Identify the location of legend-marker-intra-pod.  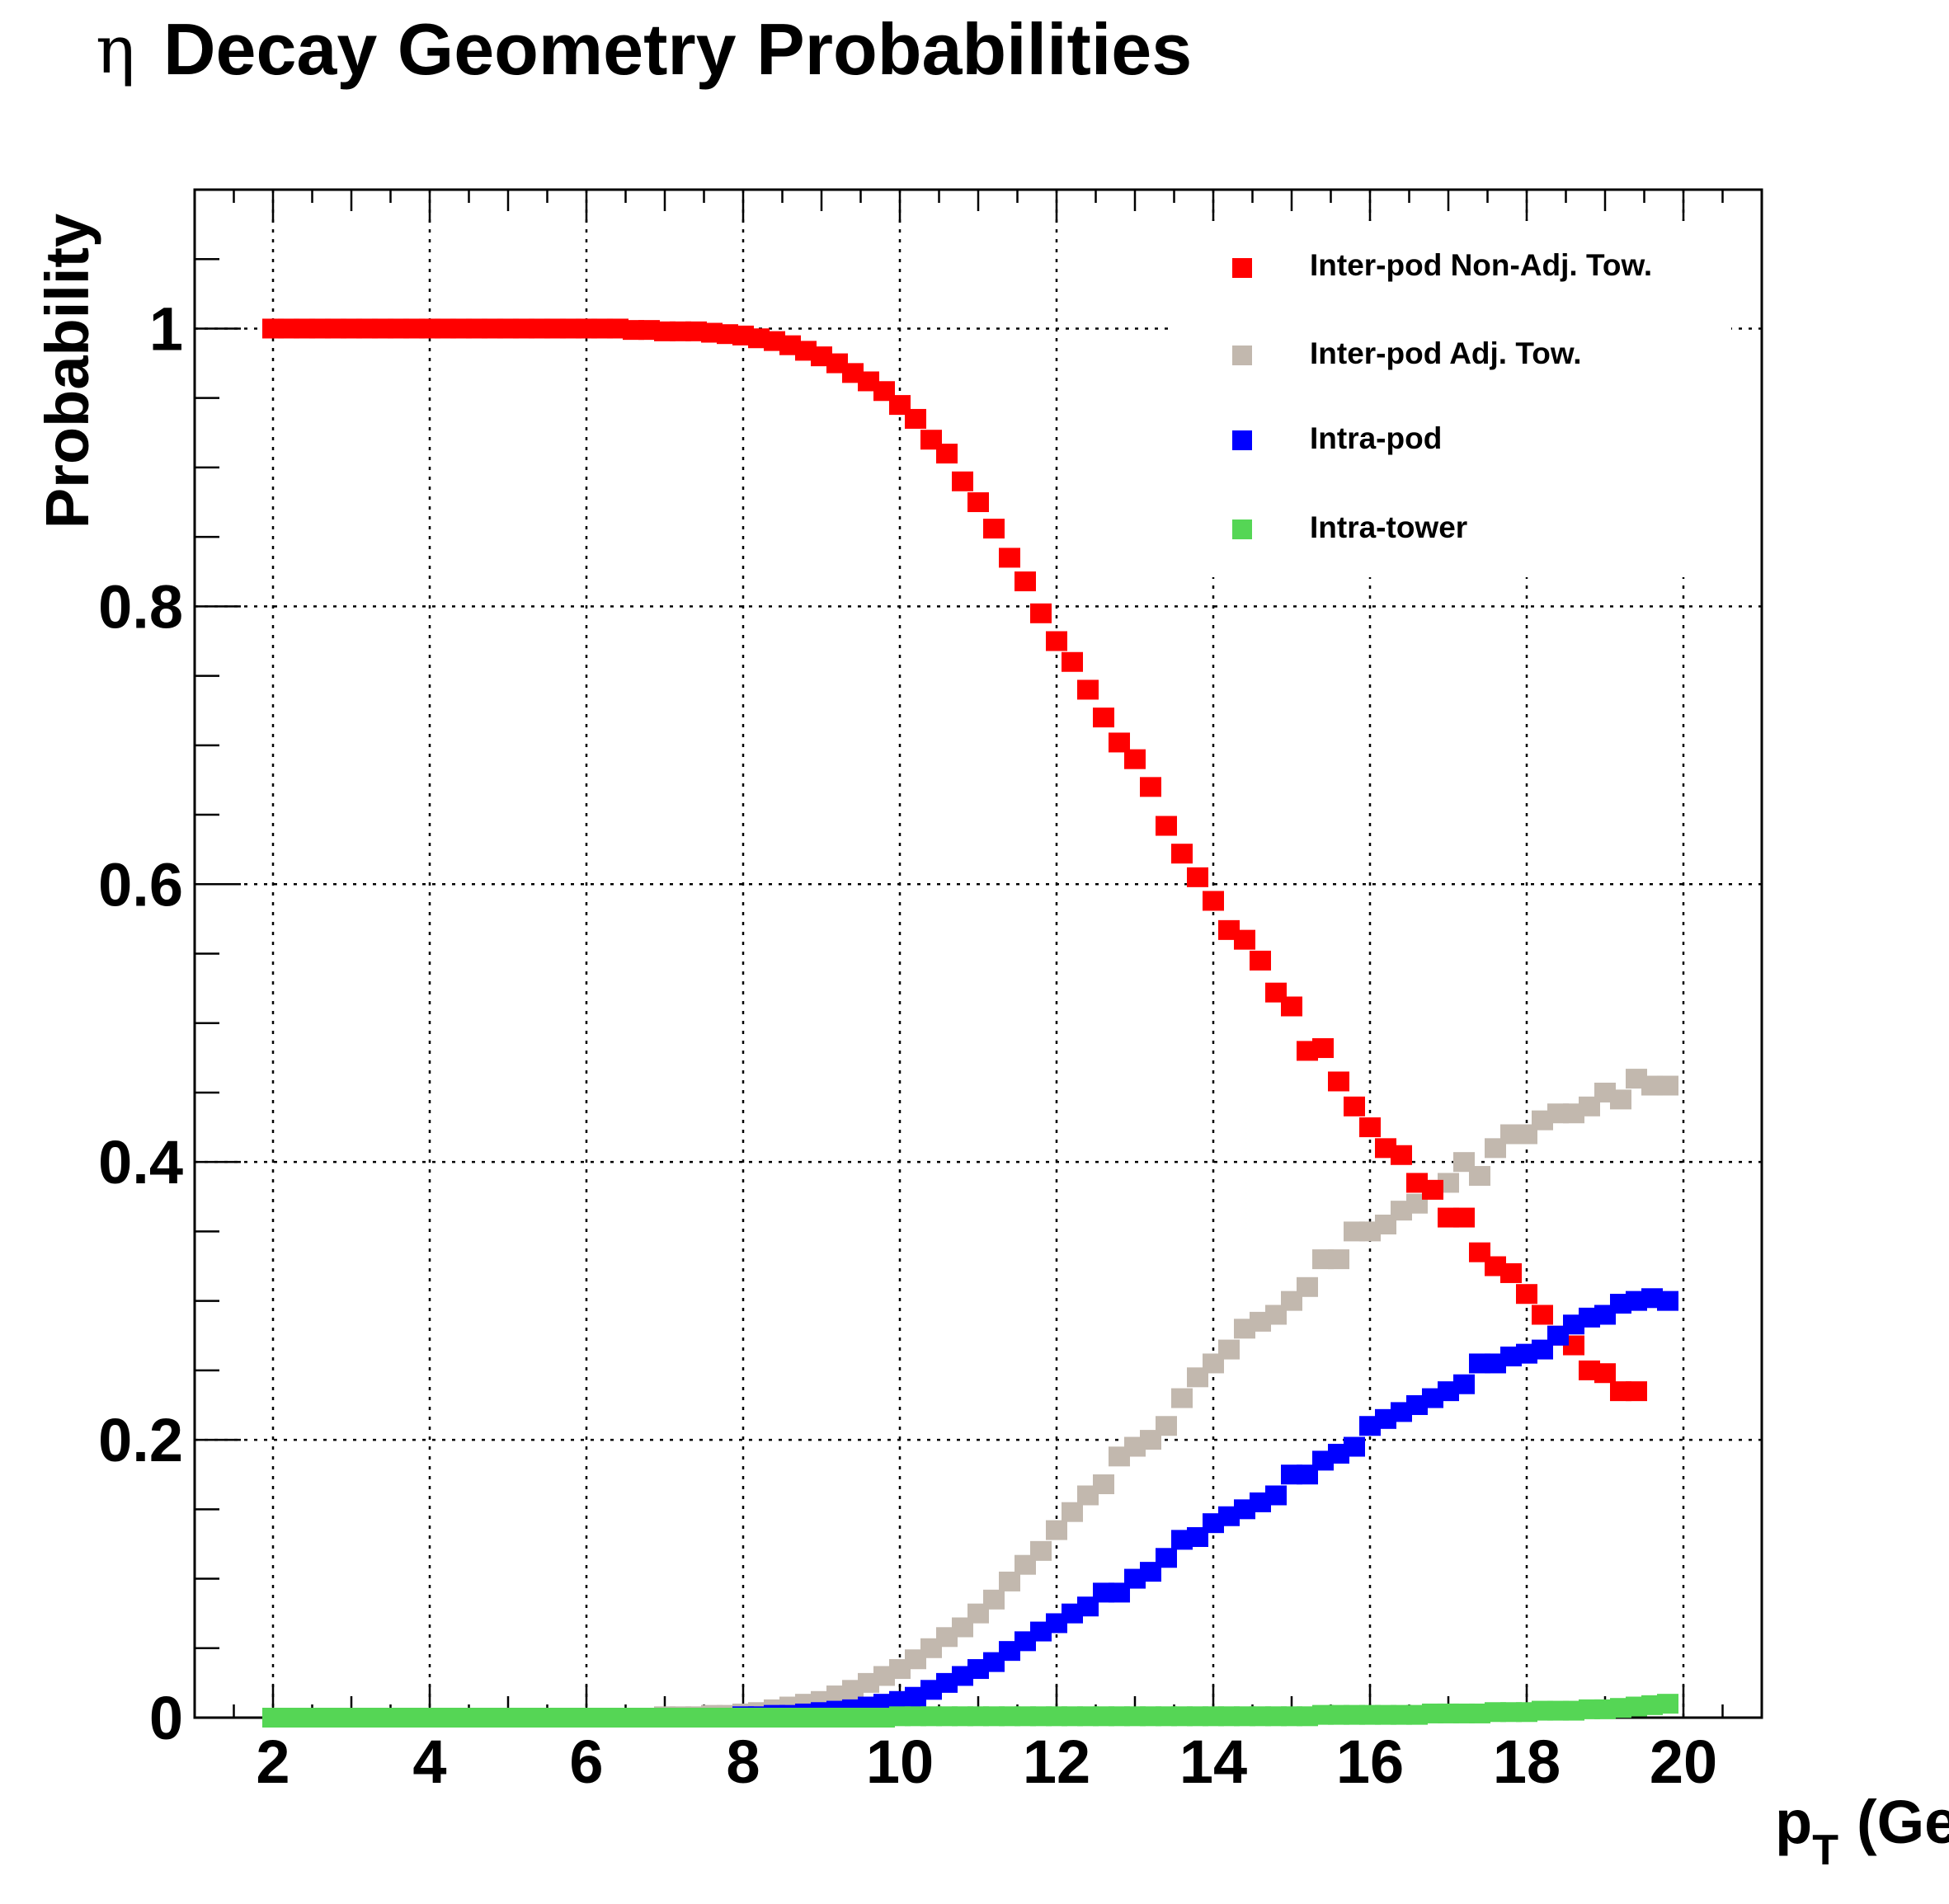
(1242, 440).